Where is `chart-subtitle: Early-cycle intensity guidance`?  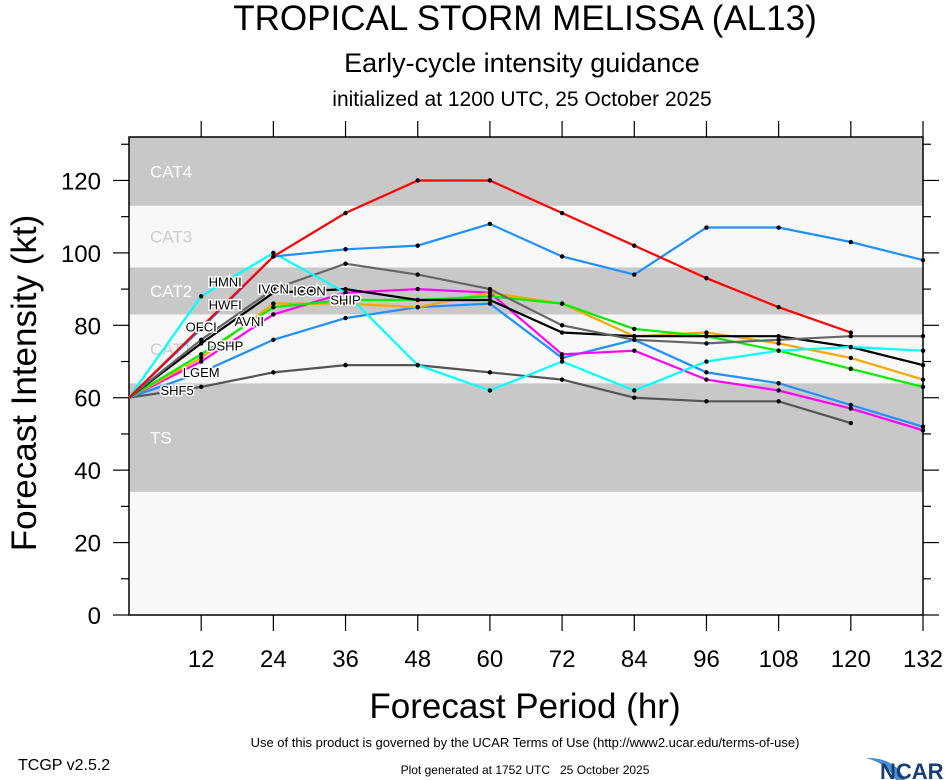
chart-subtitle: Early-cycle intensity guidance is located at coordinates (522, 63).